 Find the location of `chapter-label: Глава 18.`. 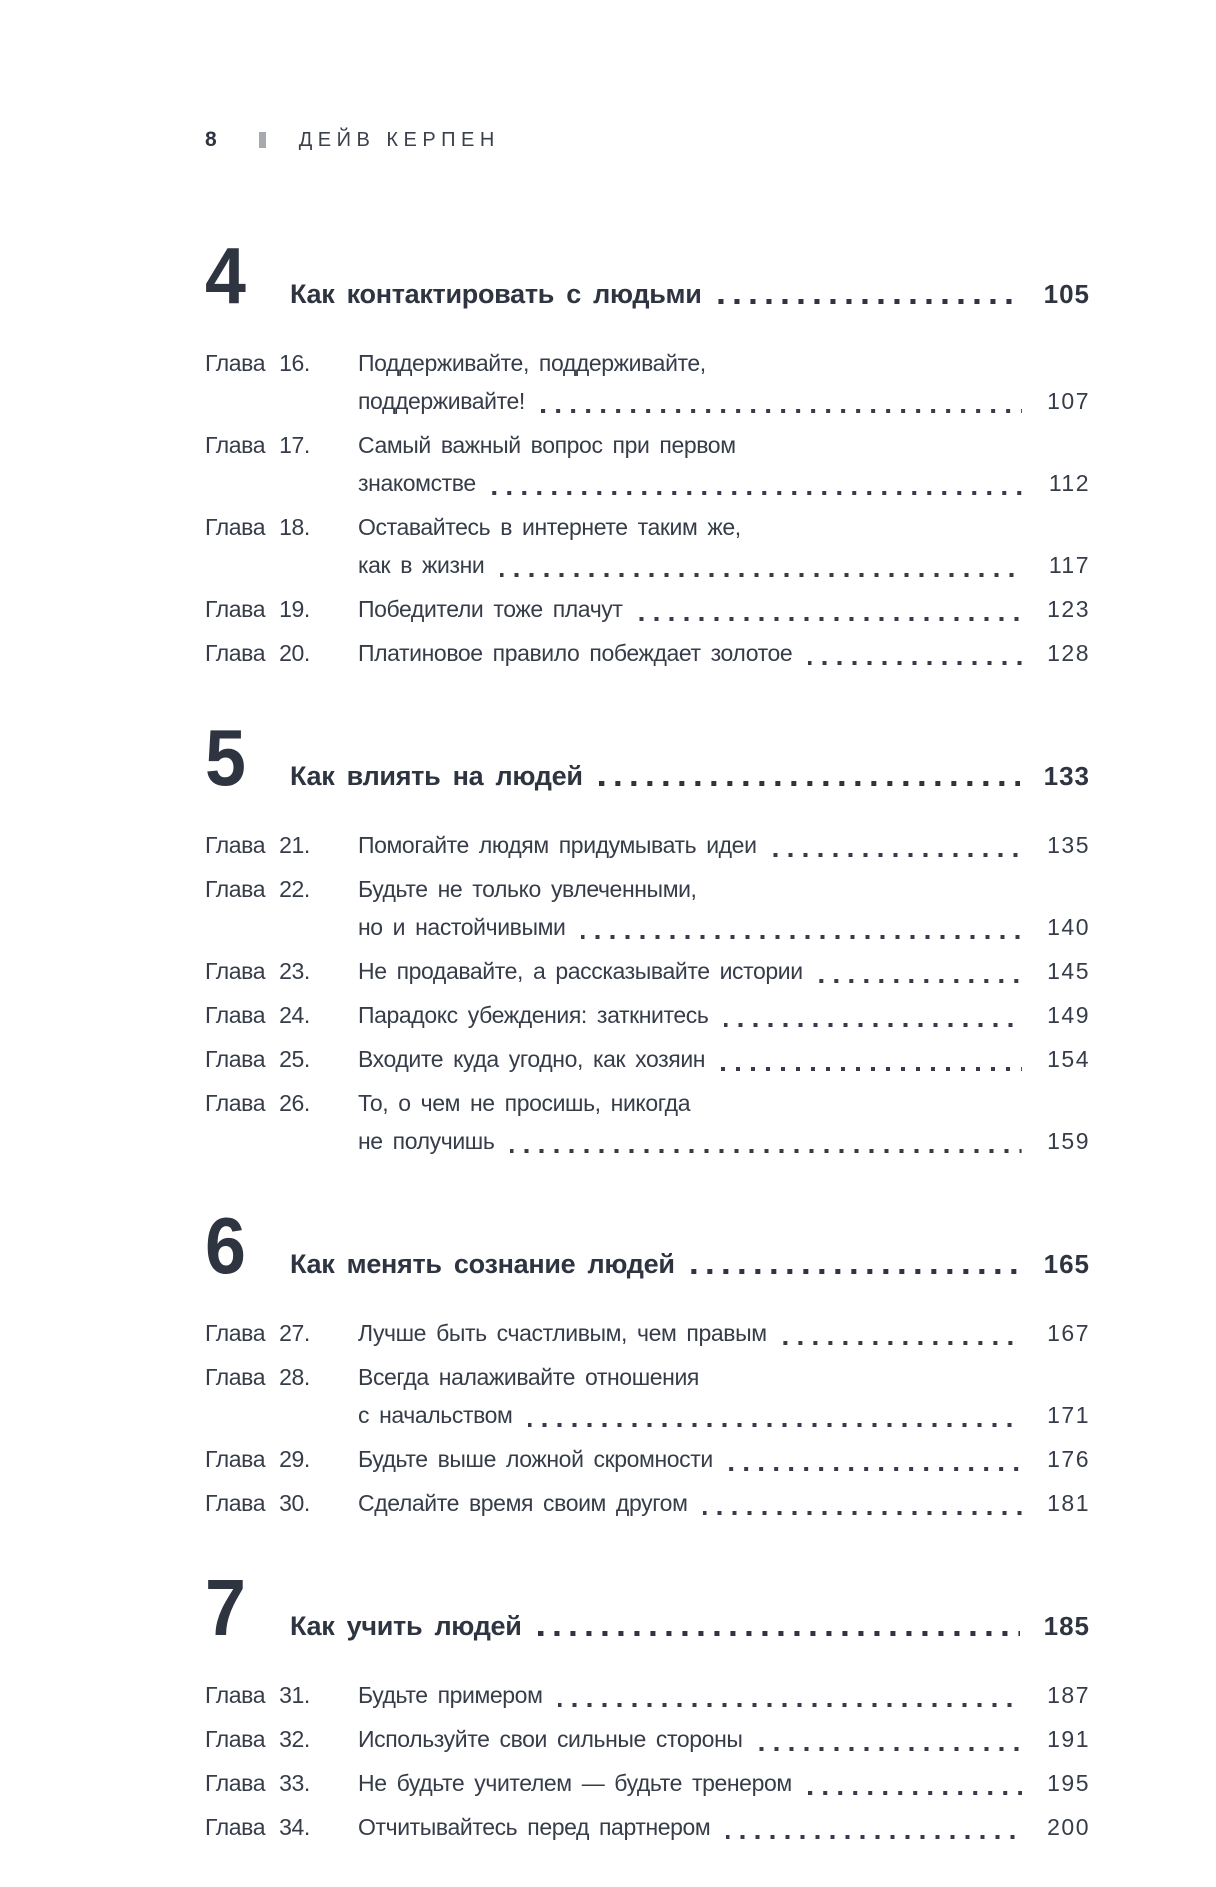

chapter-label: Глава 18. is located at coordinates (257, 527).